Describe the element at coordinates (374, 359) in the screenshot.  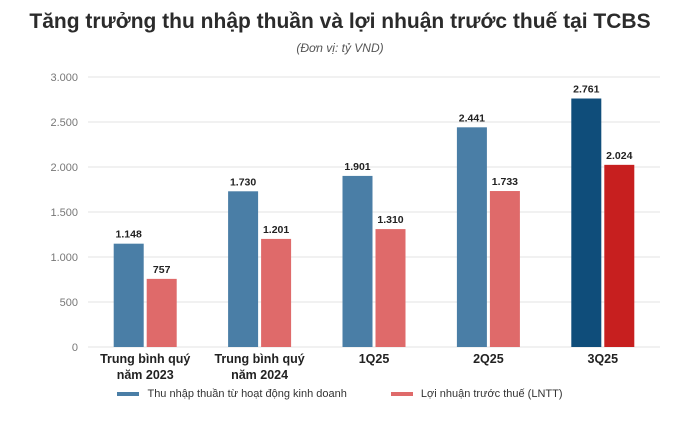
I see `x-tick-label: 1Q25` at that location.